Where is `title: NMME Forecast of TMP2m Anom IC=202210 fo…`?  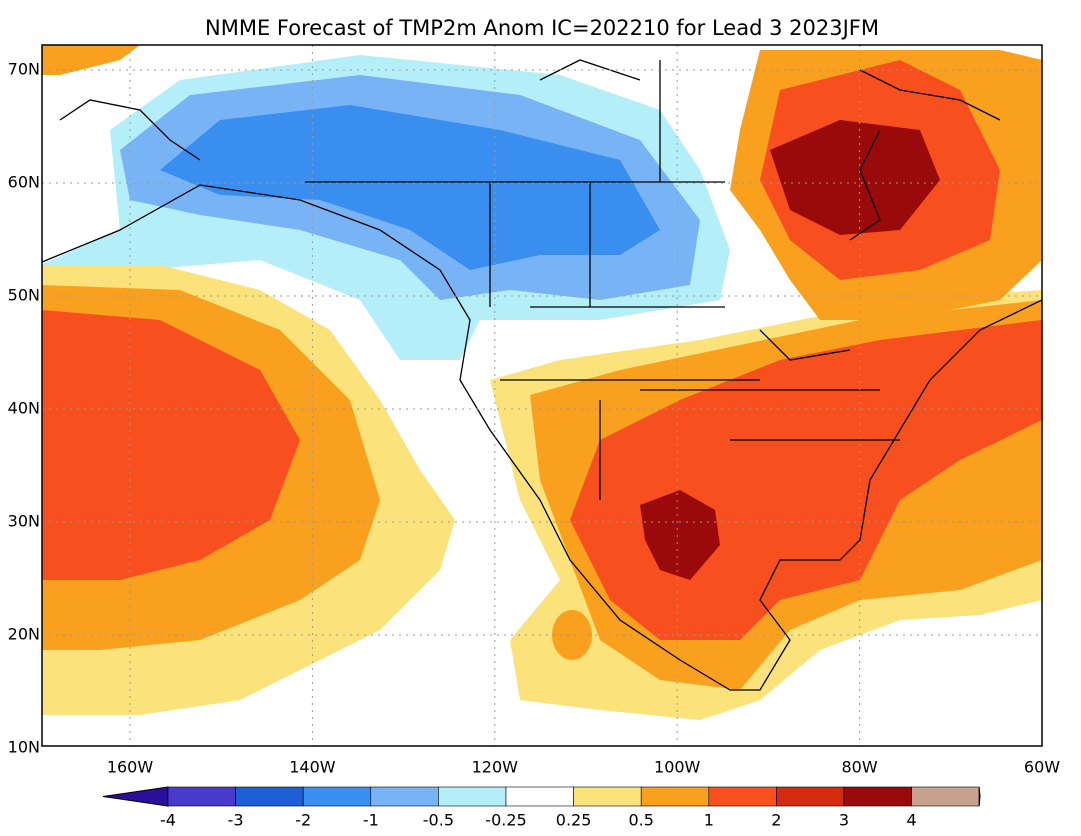
title: NMME Forecast of TMP2m Anom IC=202210 fo… is located at coordinates (542, 28).